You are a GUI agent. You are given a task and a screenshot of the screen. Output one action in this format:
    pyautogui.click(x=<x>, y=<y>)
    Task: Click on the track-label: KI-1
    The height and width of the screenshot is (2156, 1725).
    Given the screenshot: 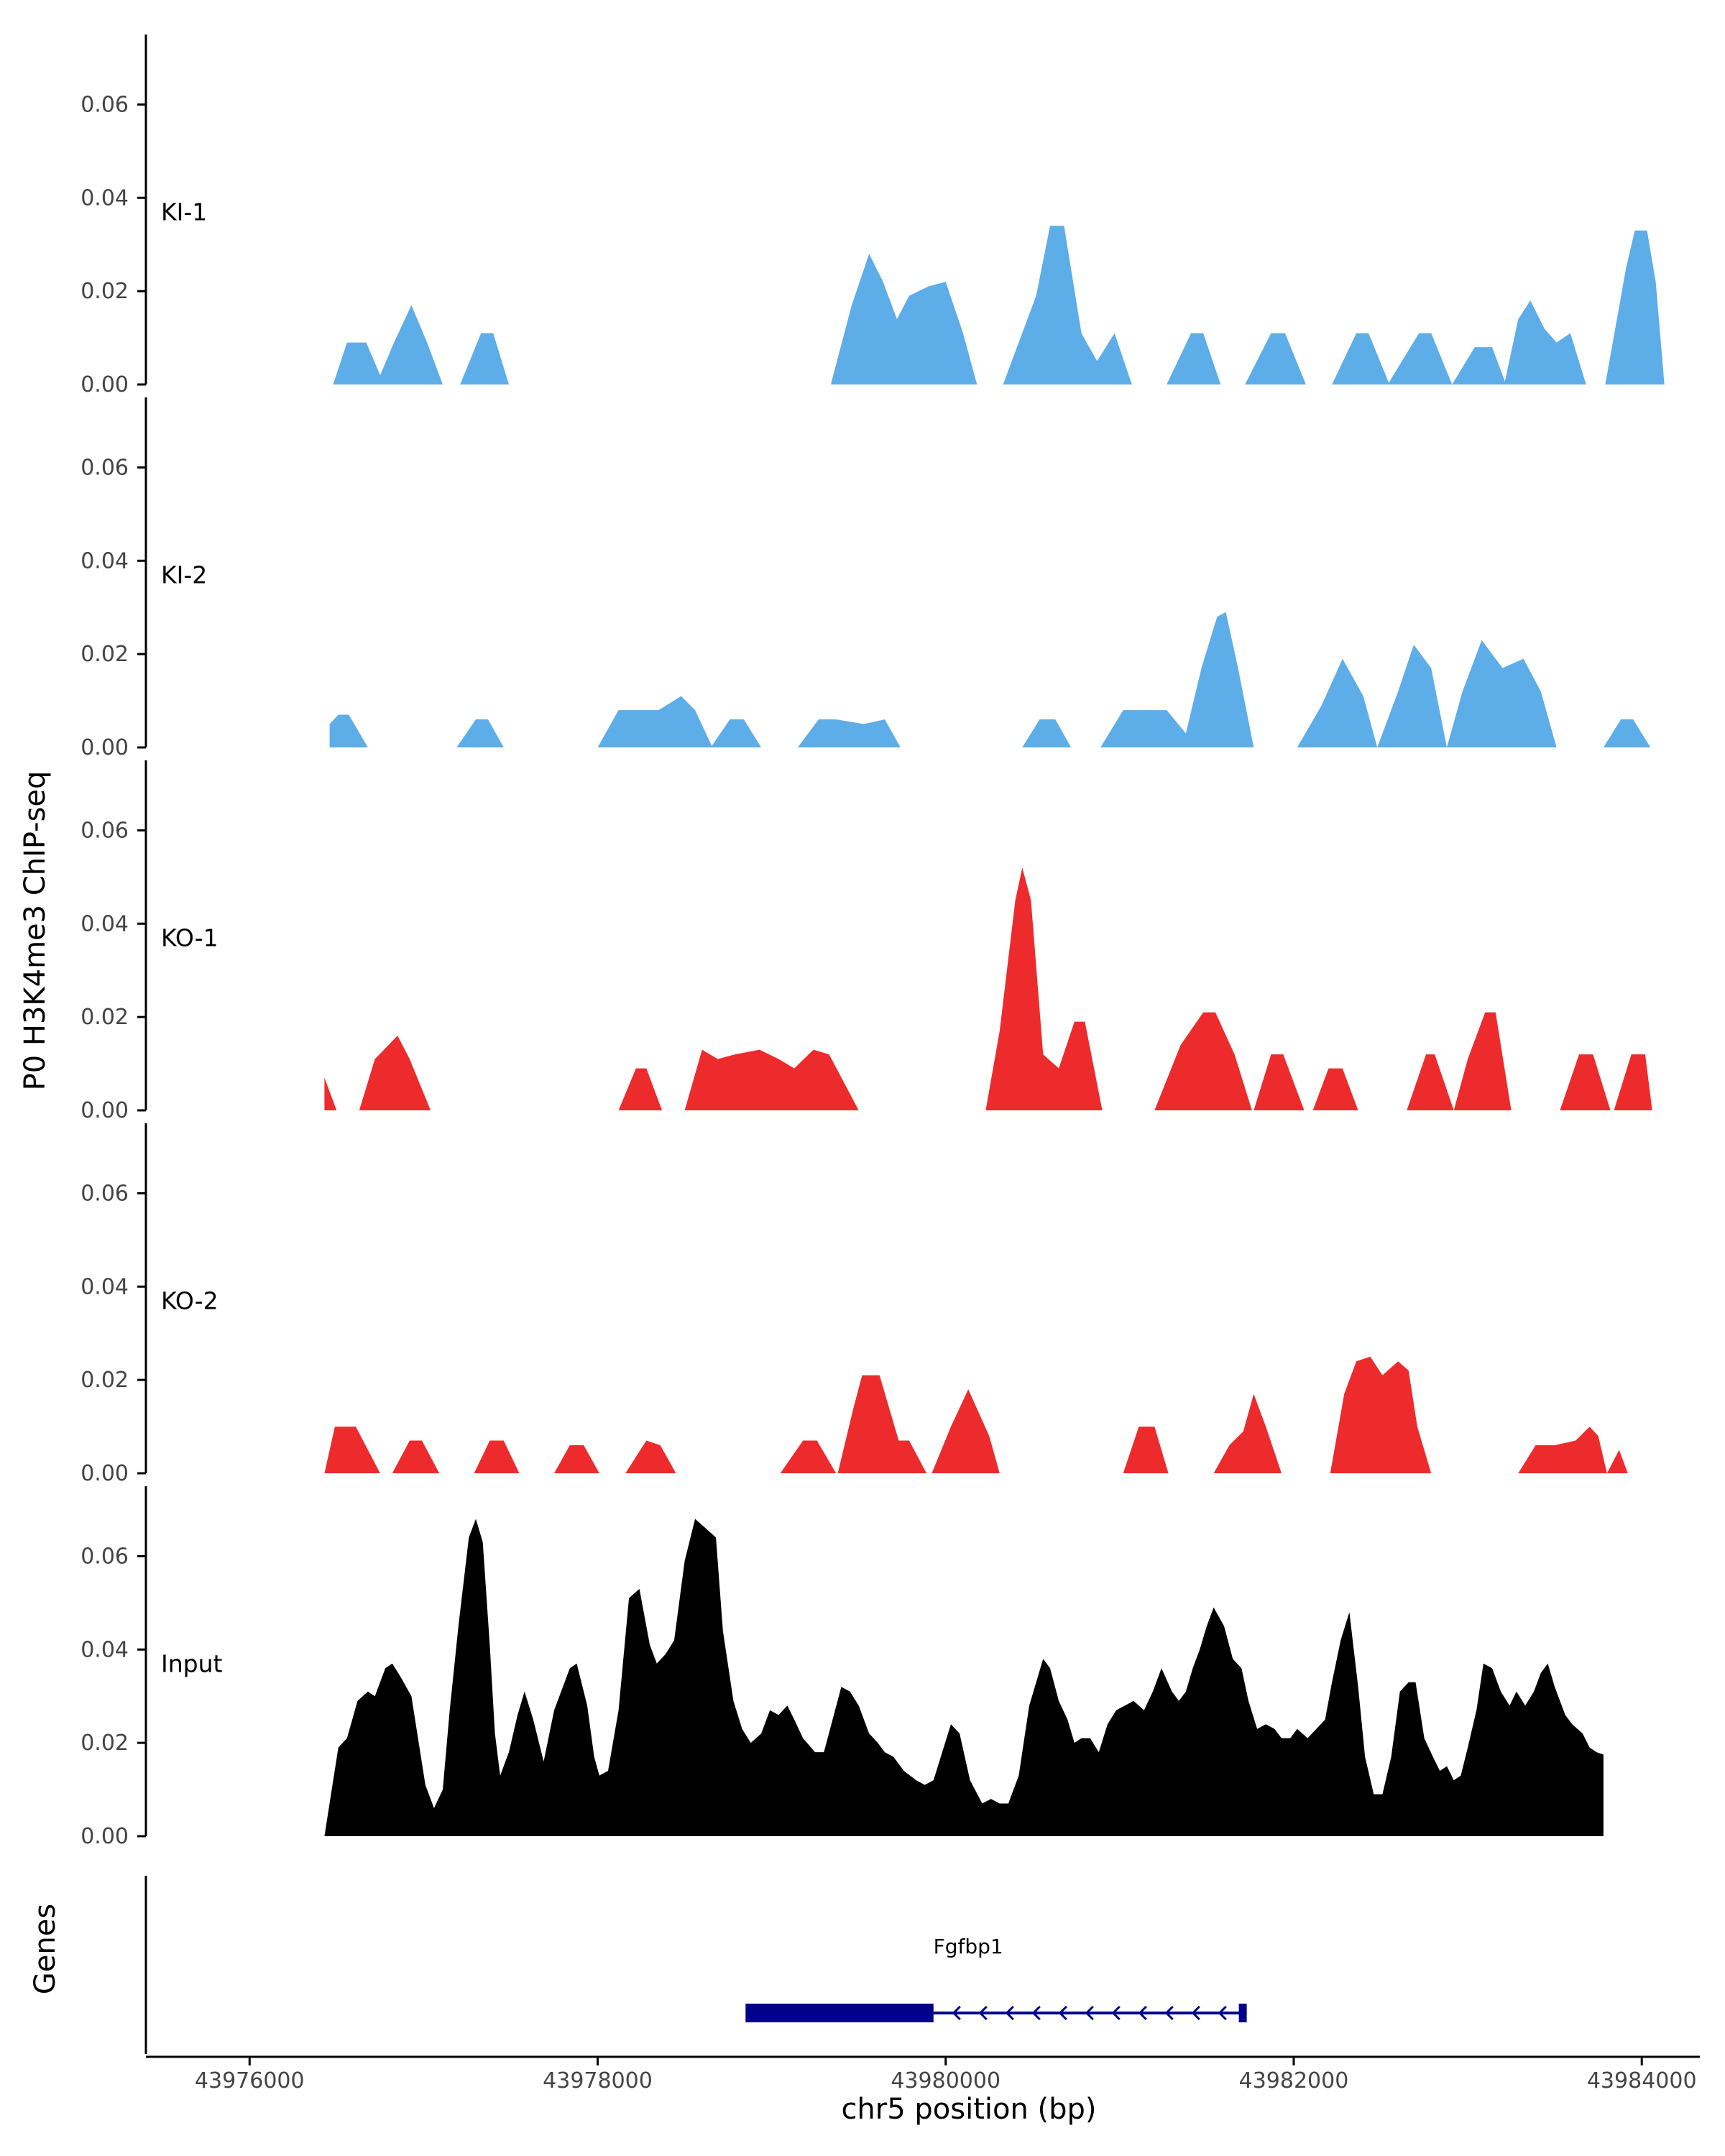 What is the action you would take?
    pyautogui.click(x=184, y=212)
    